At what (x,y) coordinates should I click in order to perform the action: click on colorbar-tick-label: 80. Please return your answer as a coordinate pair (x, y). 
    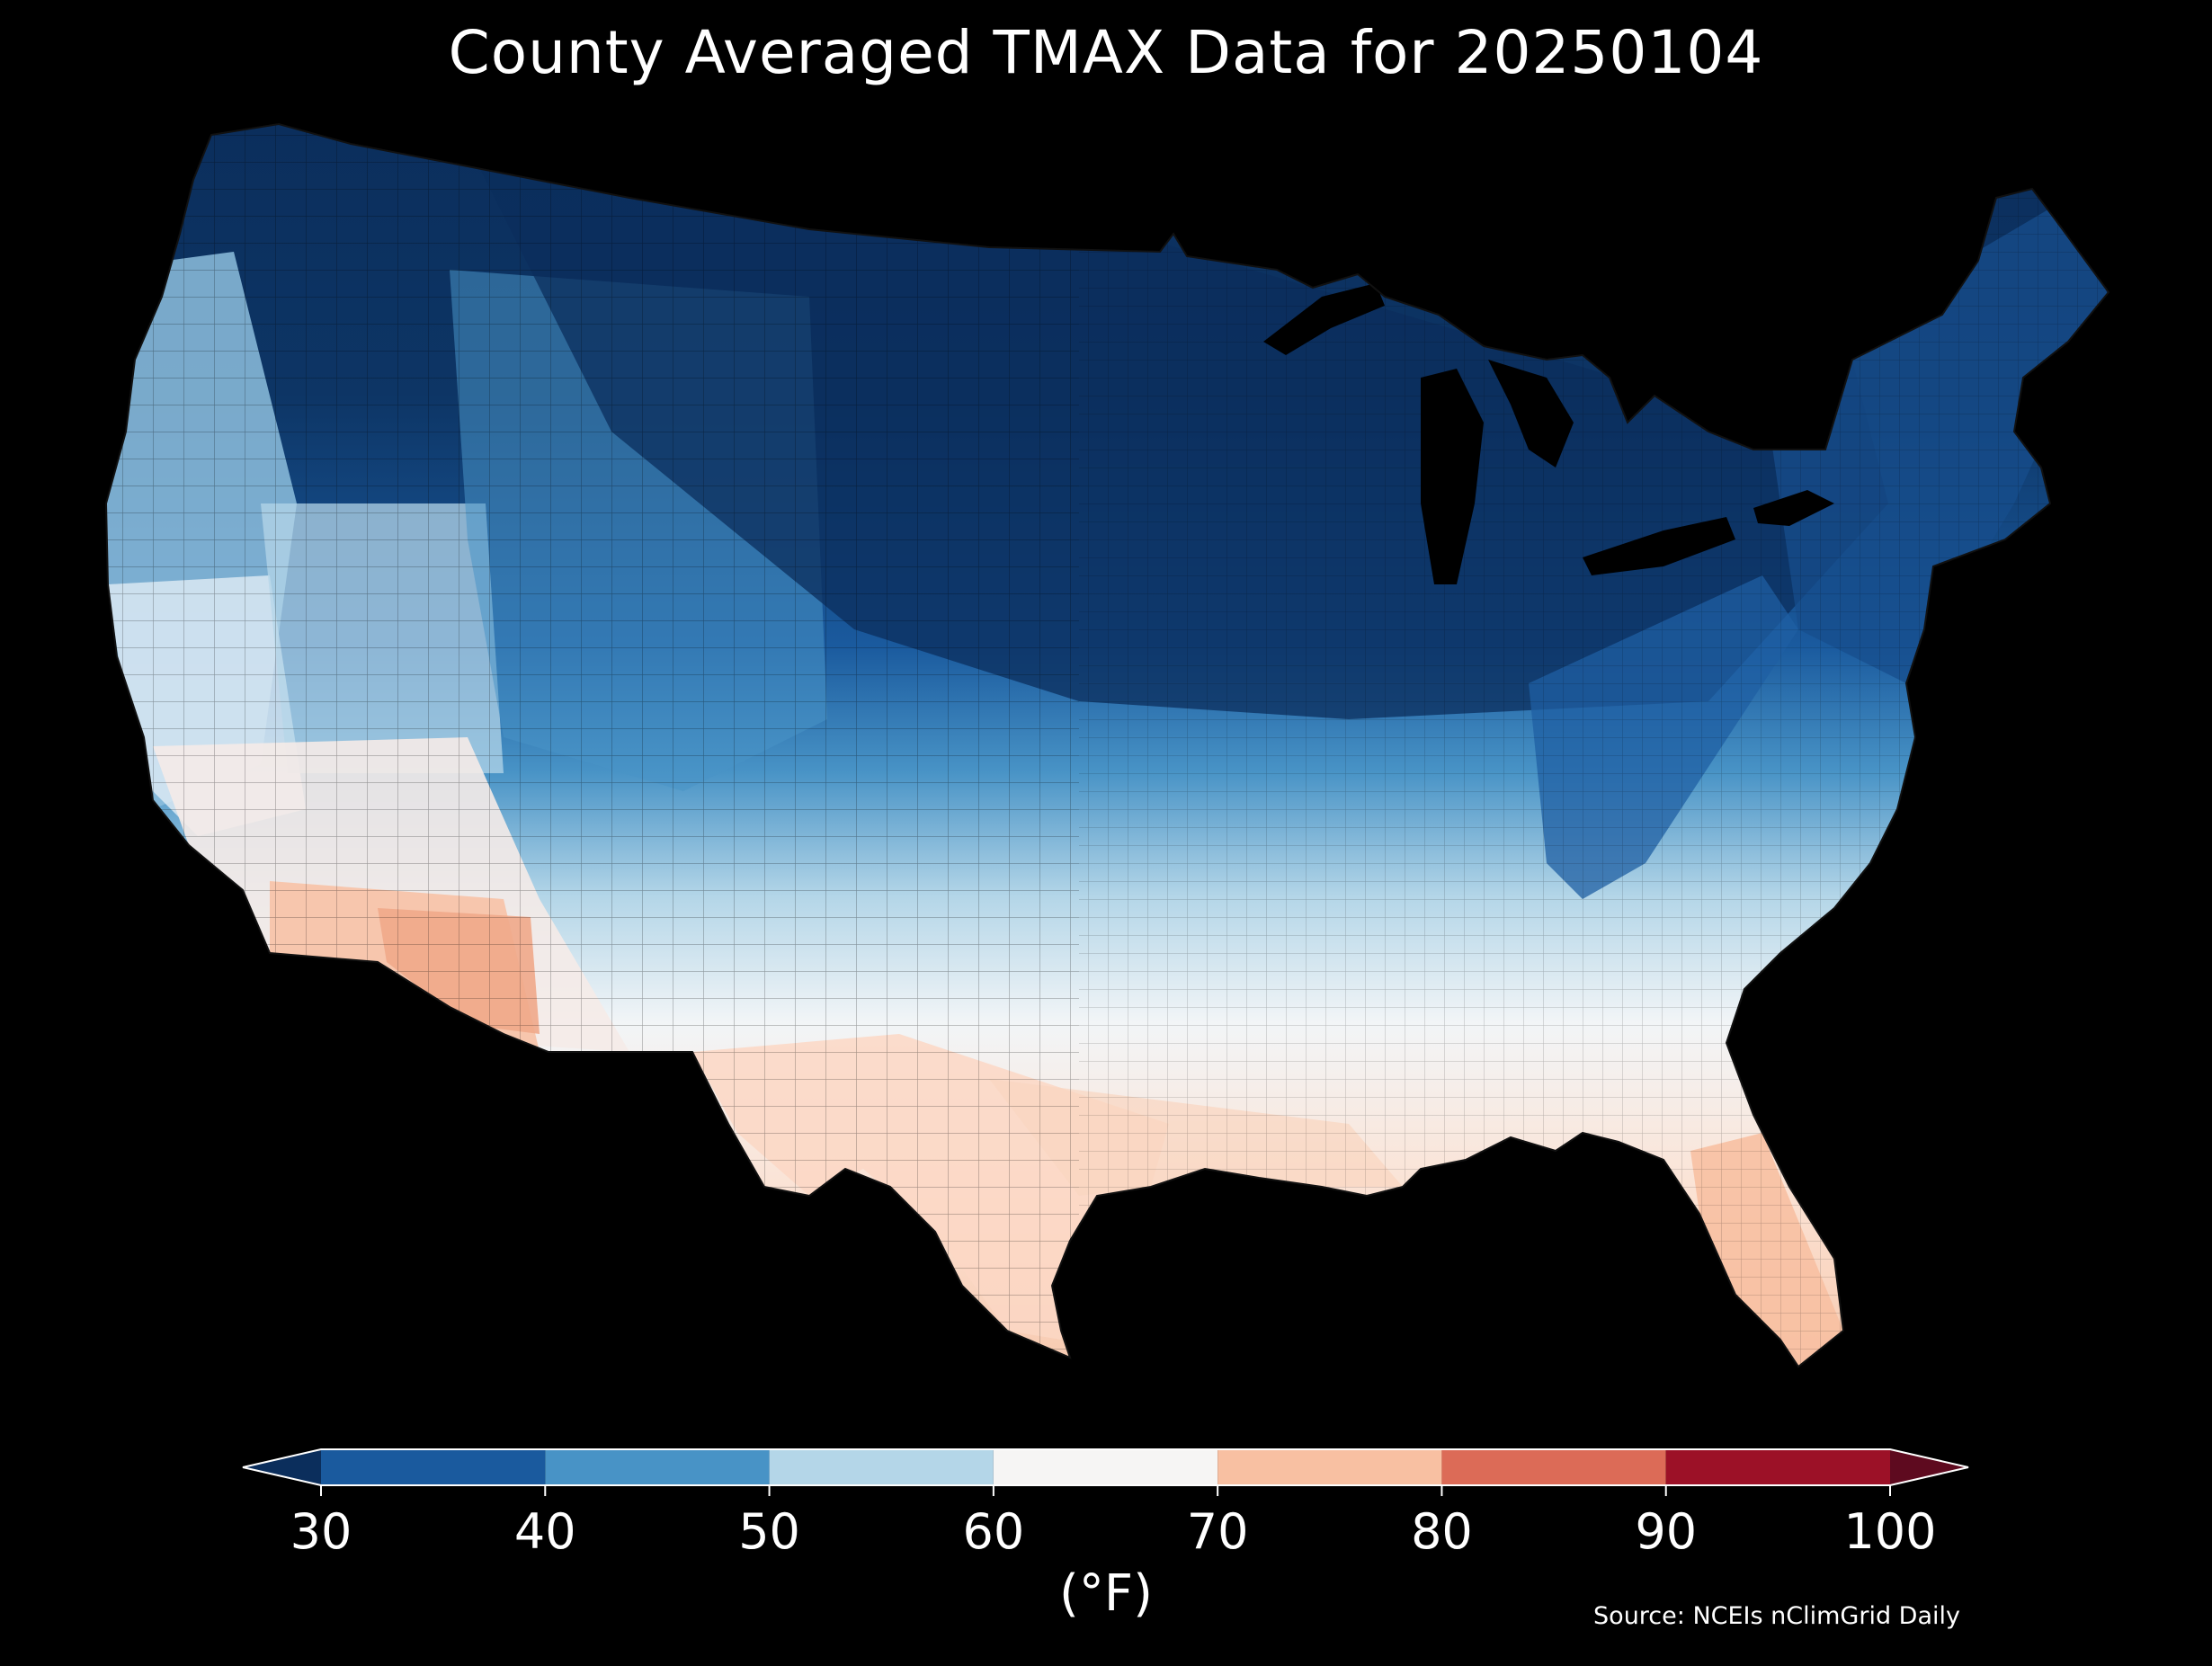
    Looking at the image, I should click on (1442, 1532).